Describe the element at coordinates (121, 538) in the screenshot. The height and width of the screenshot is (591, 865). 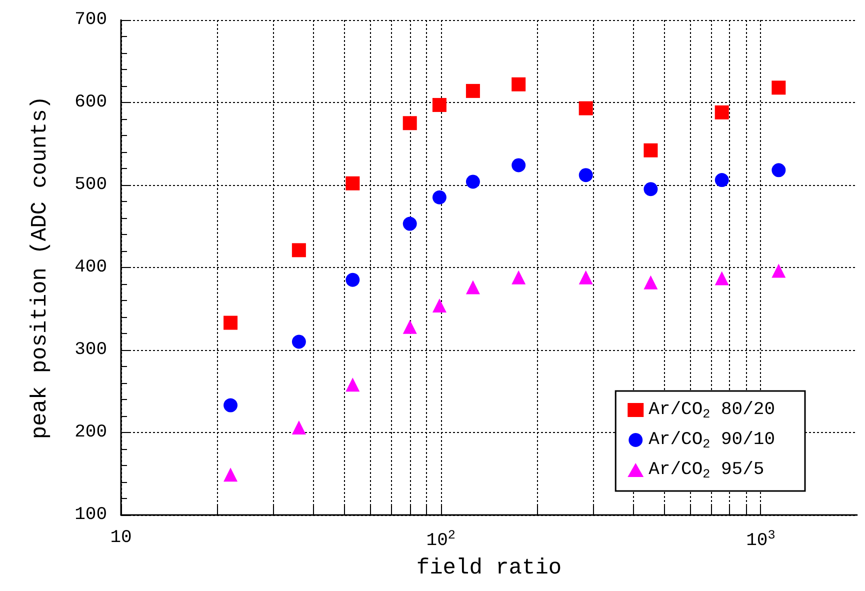
I see `x-tick-label: 10` at that location.